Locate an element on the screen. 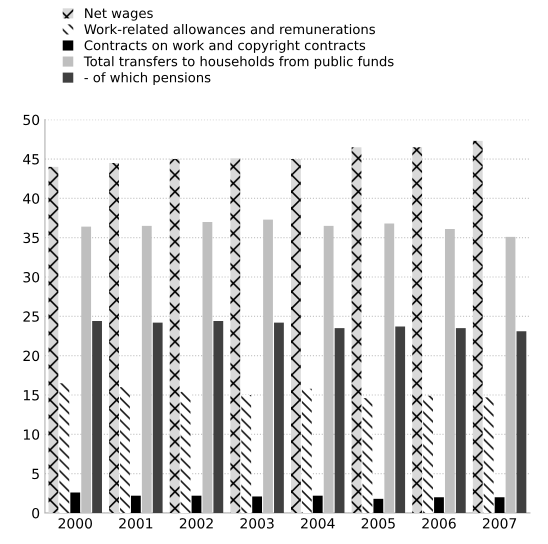 The image size is (548, 544). y-tick-label: 0 is located at coordinates (36, 513).